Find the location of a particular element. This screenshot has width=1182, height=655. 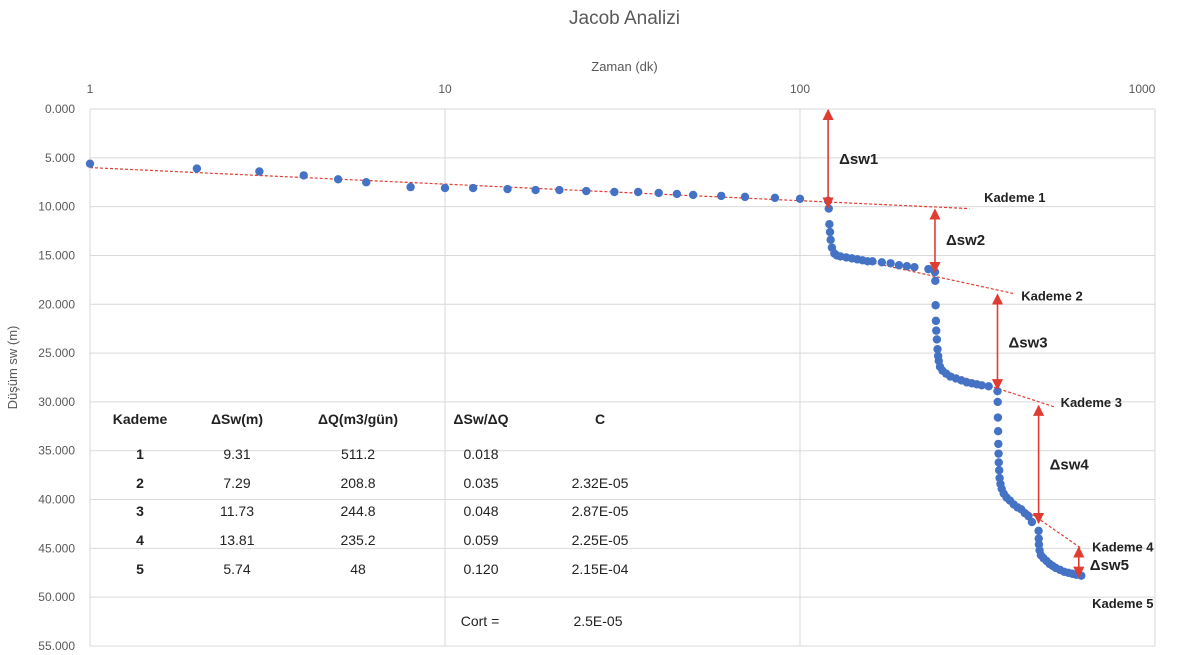

table-cell: 2.25E-05 is located at coordinates (600, 540).